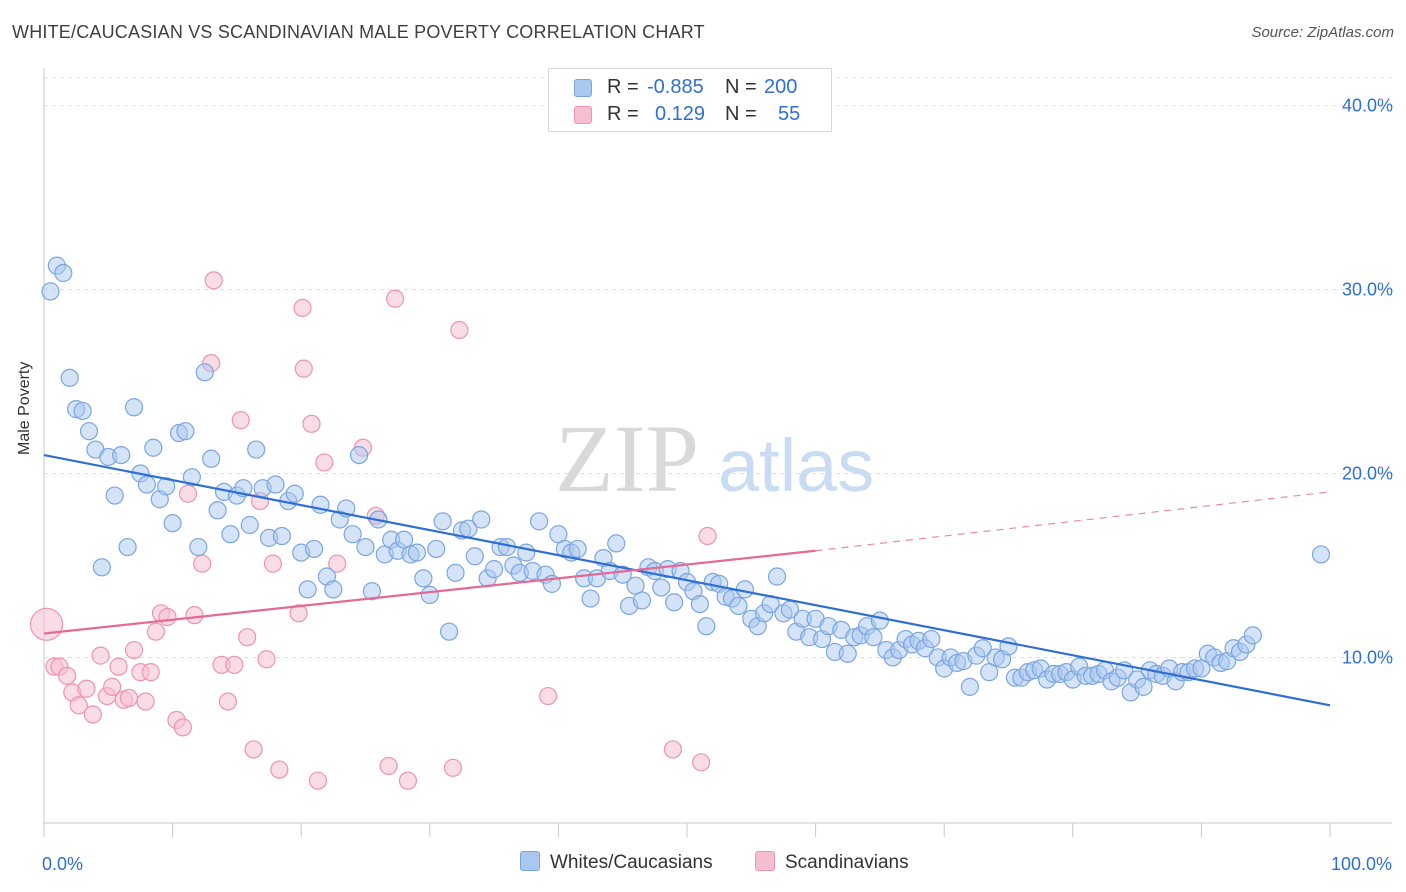  I want to click on legend-item-scandinavians: Scandinavians, so click(832, 862).